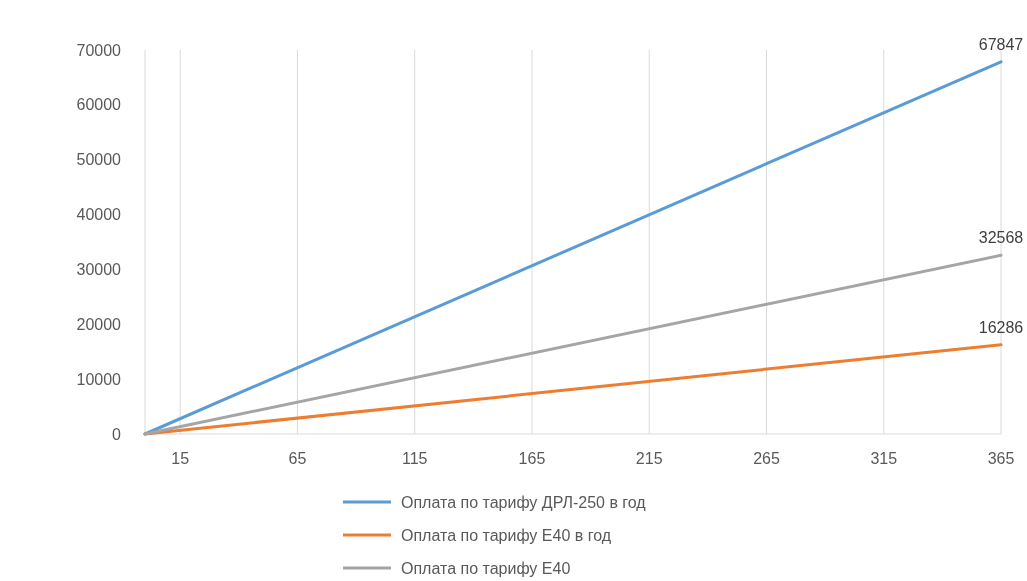 Image resolution: width=1027 pixels, height=581 pixels. I want to click on y-tick-label: 0, so click(117, 434).